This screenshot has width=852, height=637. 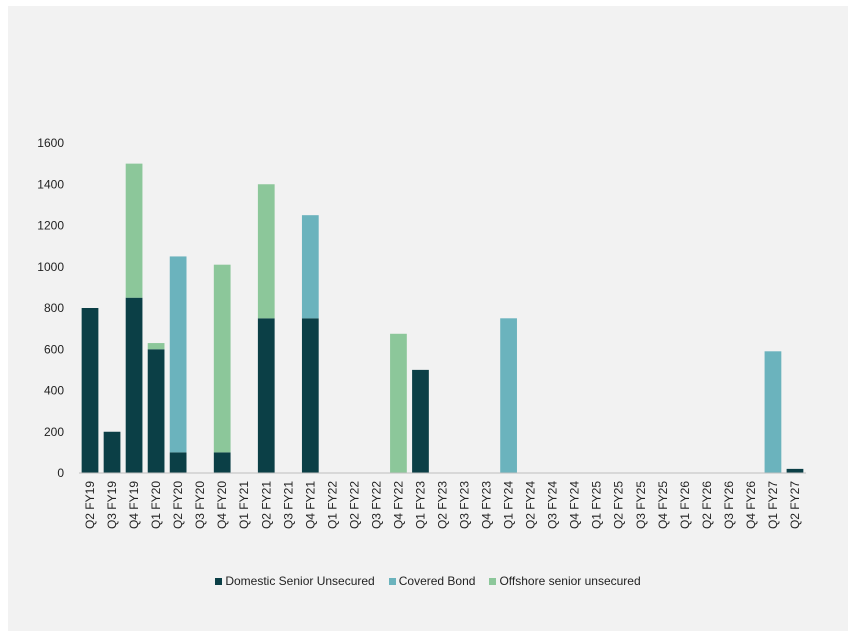 What do you see at coordinates (465, 505) in the screenshot?
I see `x-tick-label: Q3 FY23` at bounding box center [465, 505].